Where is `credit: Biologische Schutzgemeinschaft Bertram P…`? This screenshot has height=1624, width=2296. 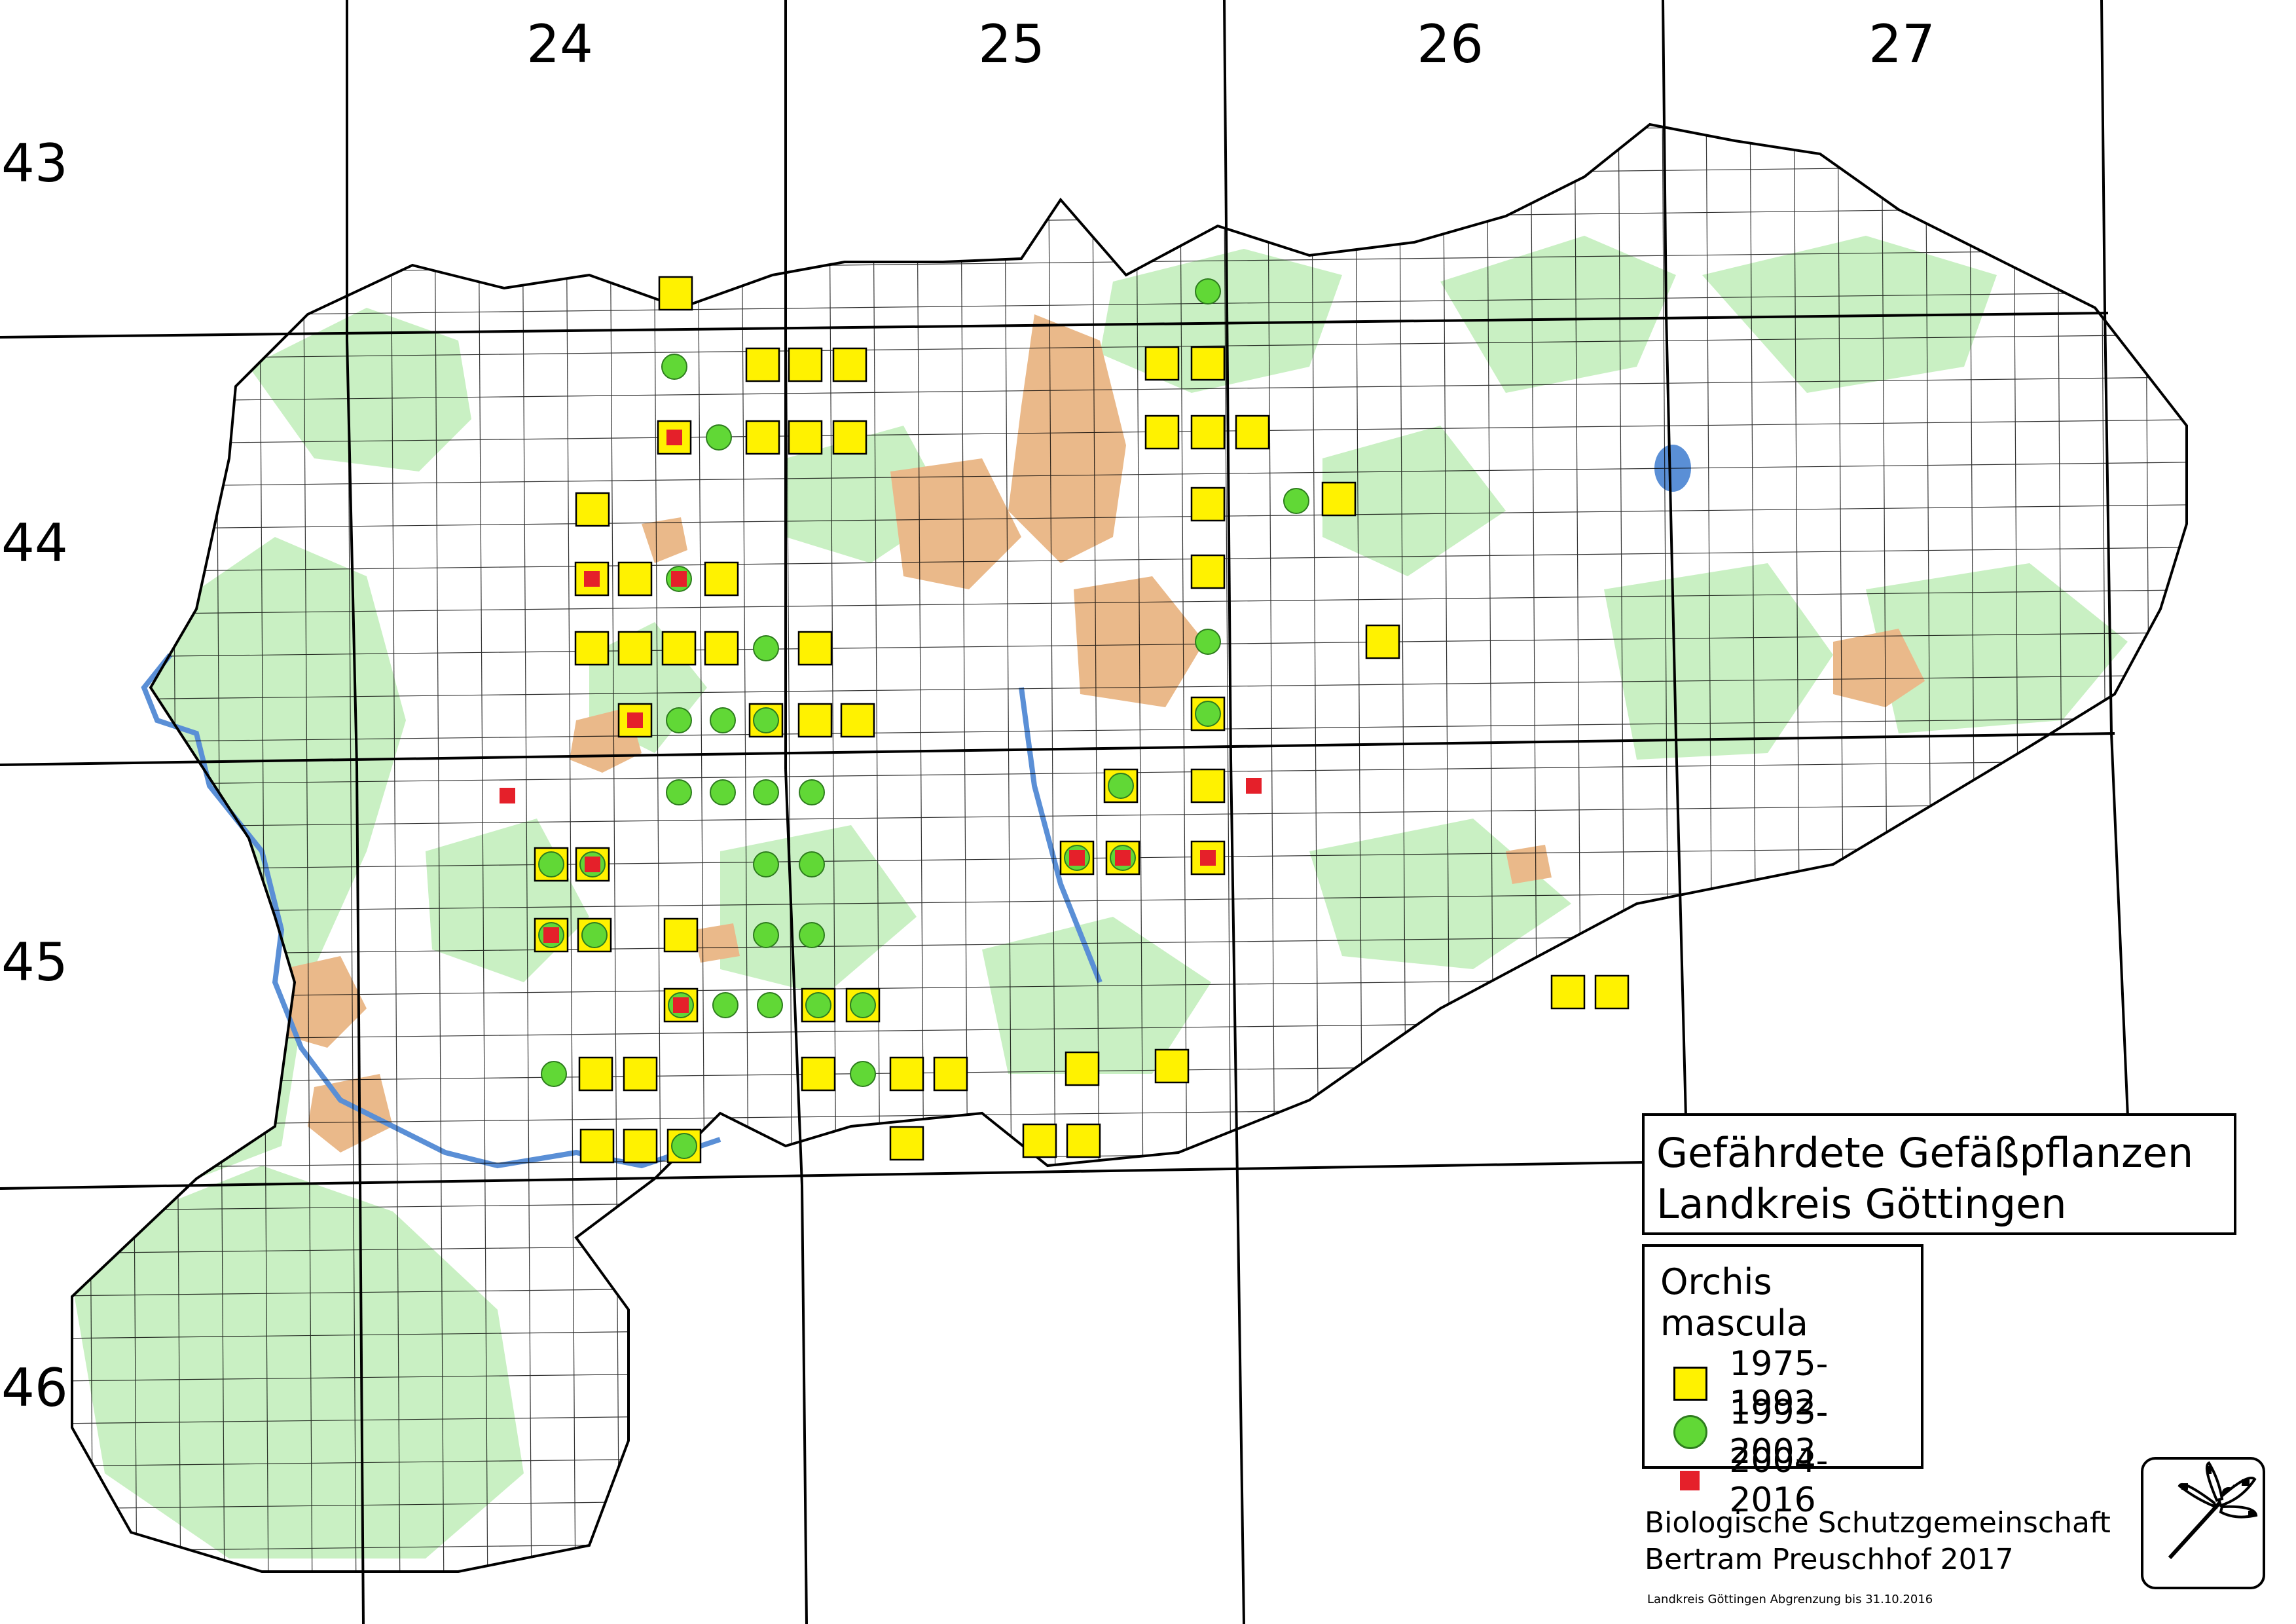
credit: Biologische Schutzgemeinschaft Bertram P… is located at coordinates (1878, 1541).